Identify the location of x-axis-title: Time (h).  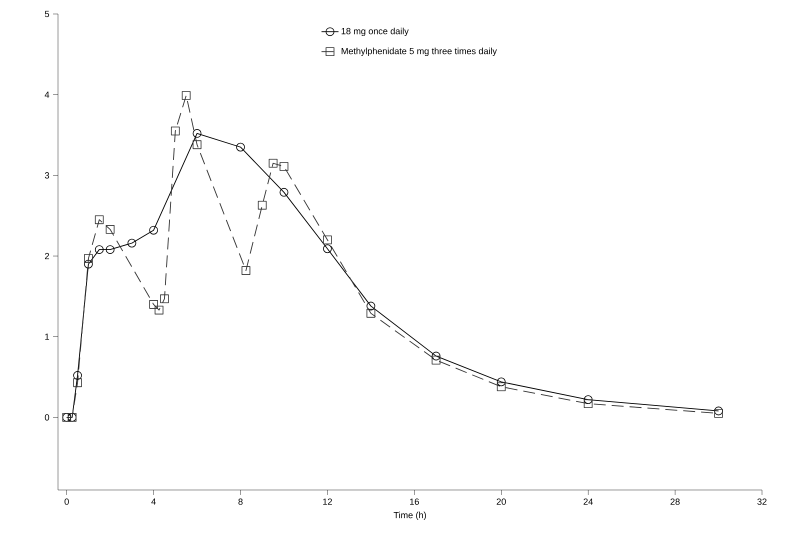
(410, 516).